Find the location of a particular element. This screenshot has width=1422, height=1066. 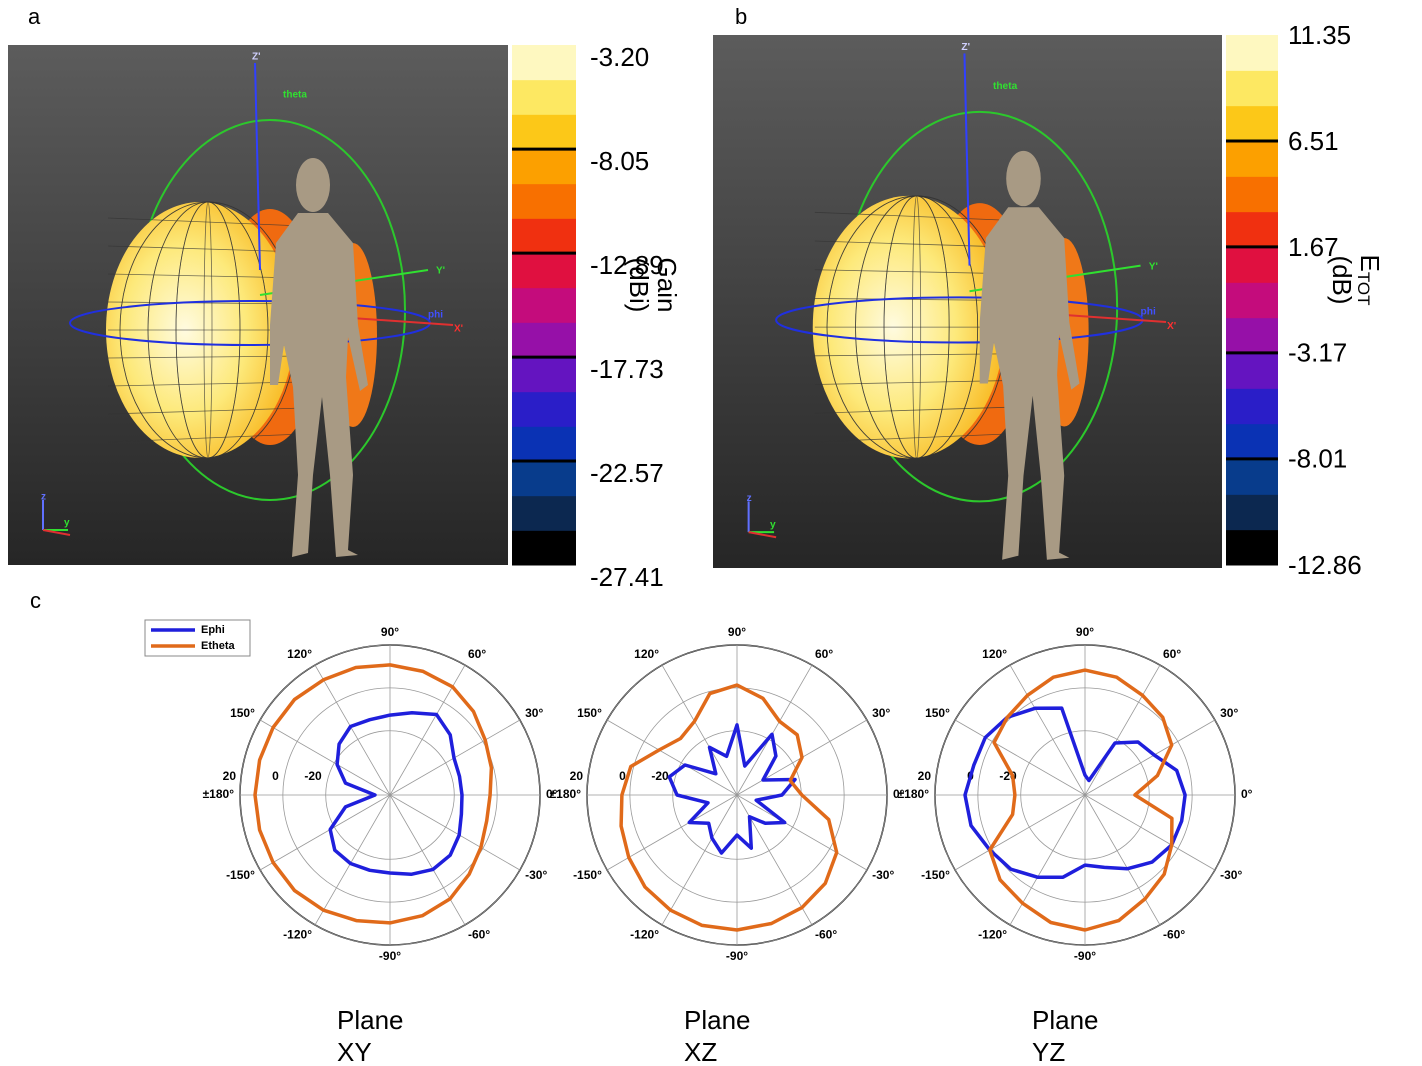

label-unit: (dB) is located at coordinates (1342, 279).